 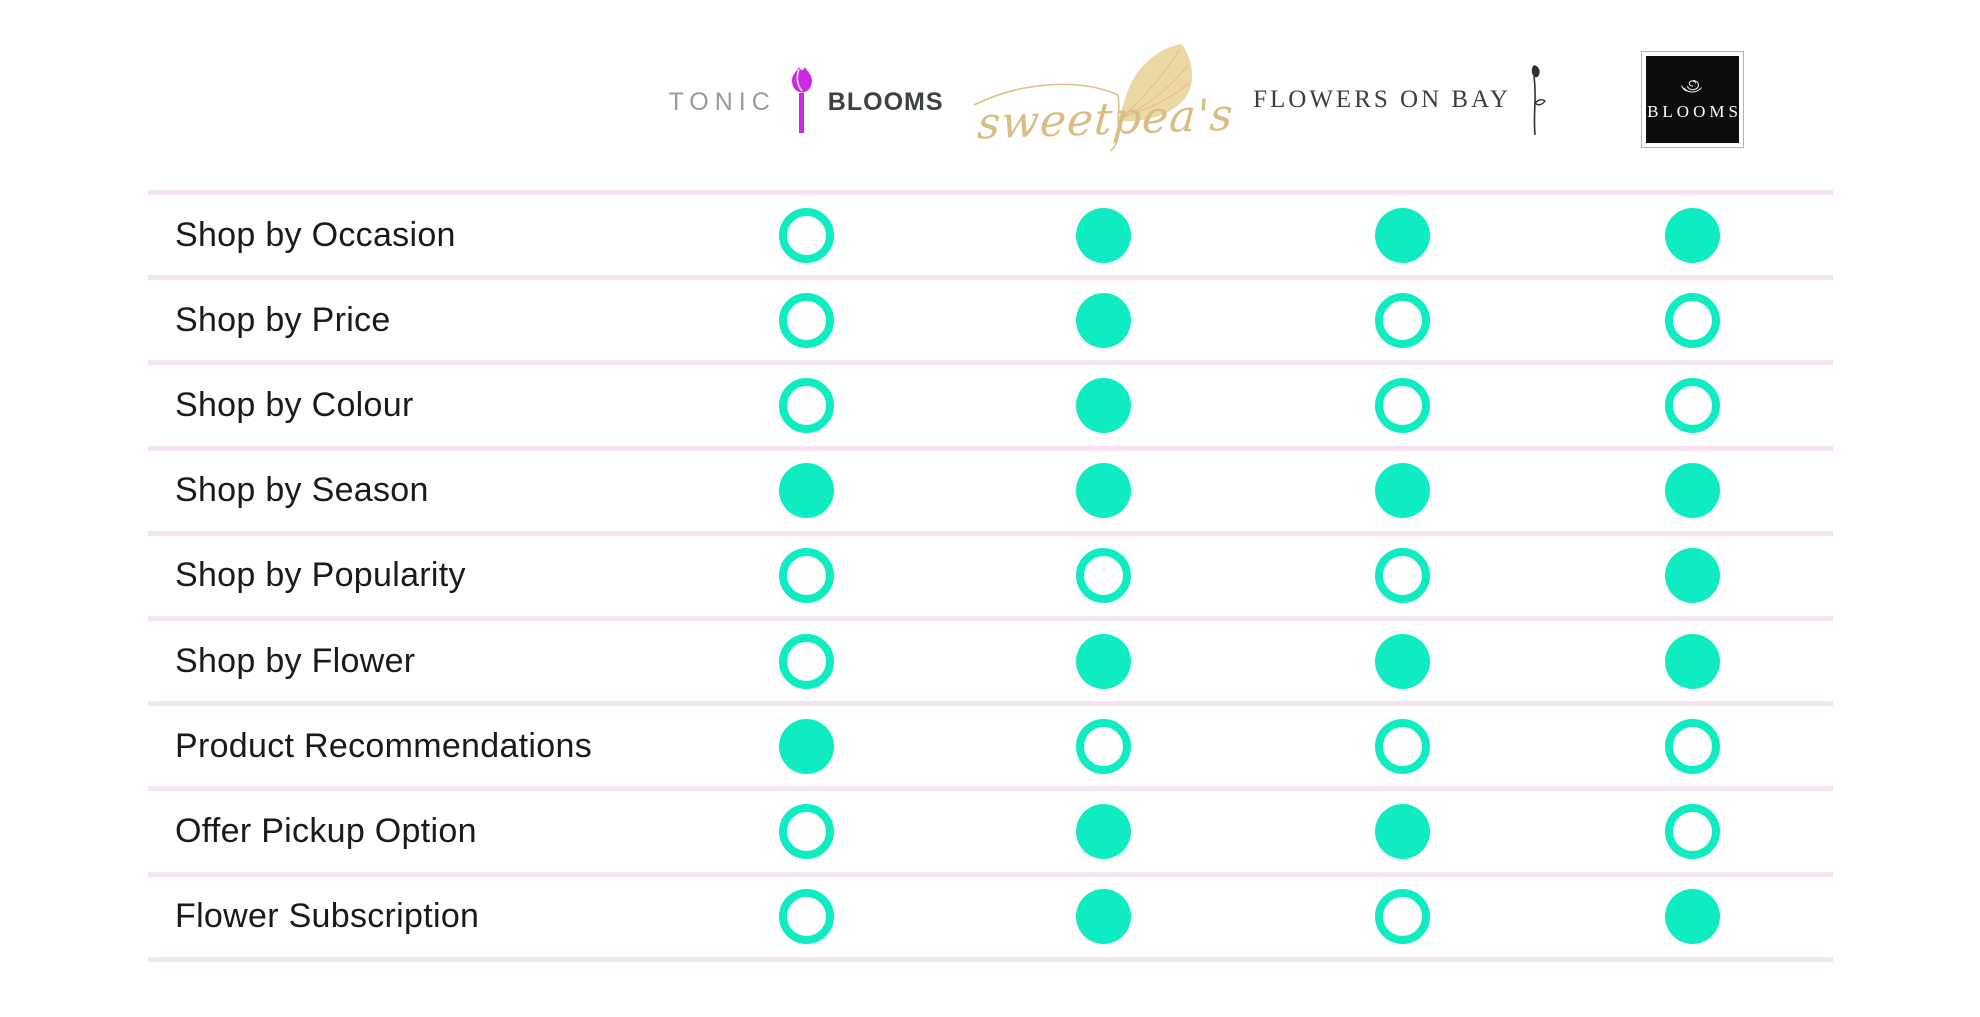 I want to click on sweetpeas-logo: sweetpea's, so click(x=1103, y=98).